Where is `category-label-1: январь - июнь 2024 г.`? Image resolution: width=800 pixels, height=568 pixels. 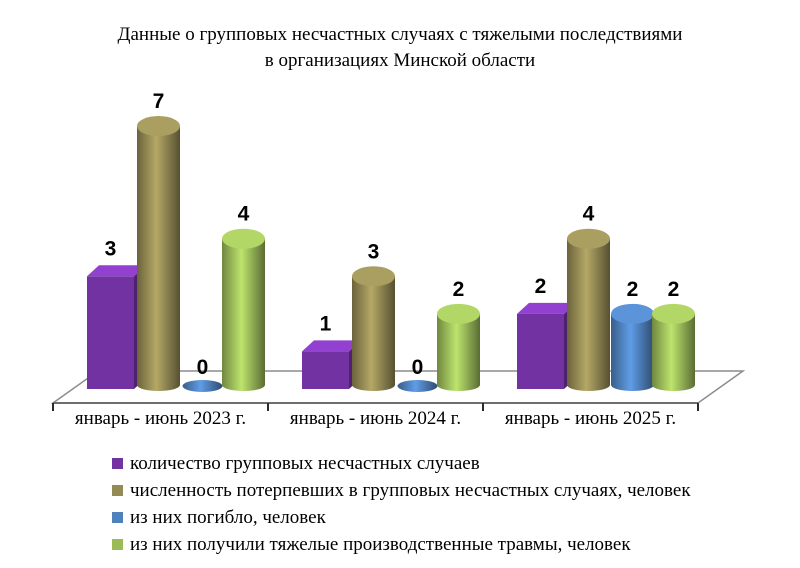
category-label-1: январь - июнь 2024 г. is located at coordinates (375, 418).